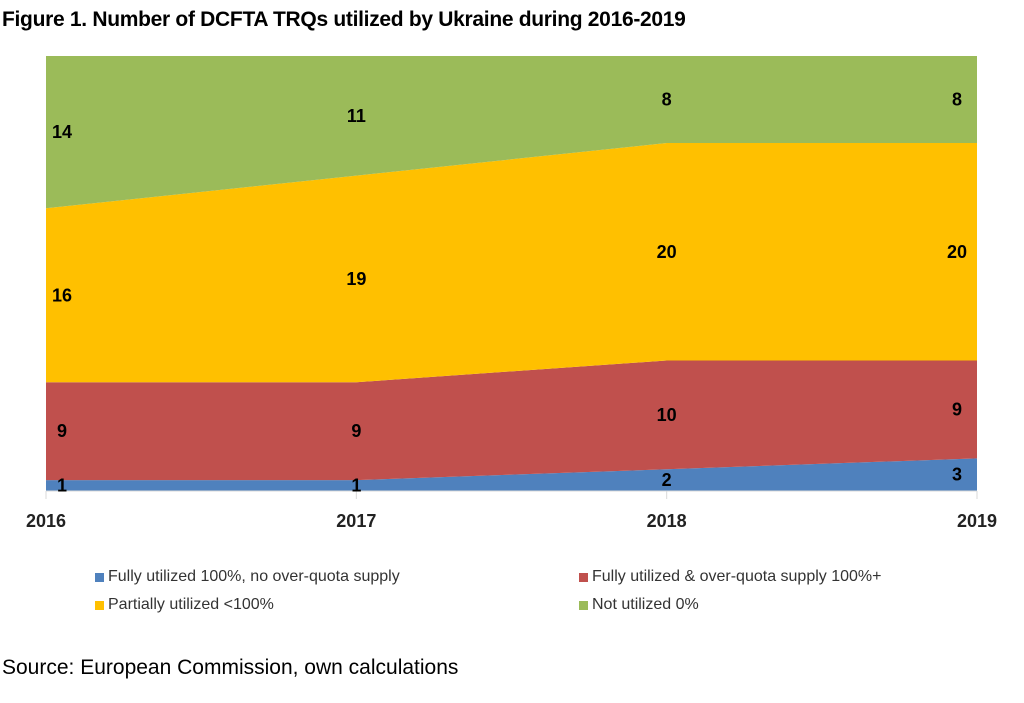 Image resolution: width=1024 pixels, height=703 pixels. Describe the element at coordinates (957, 475) in the screenshot. I see `data-label: 3` at that location.